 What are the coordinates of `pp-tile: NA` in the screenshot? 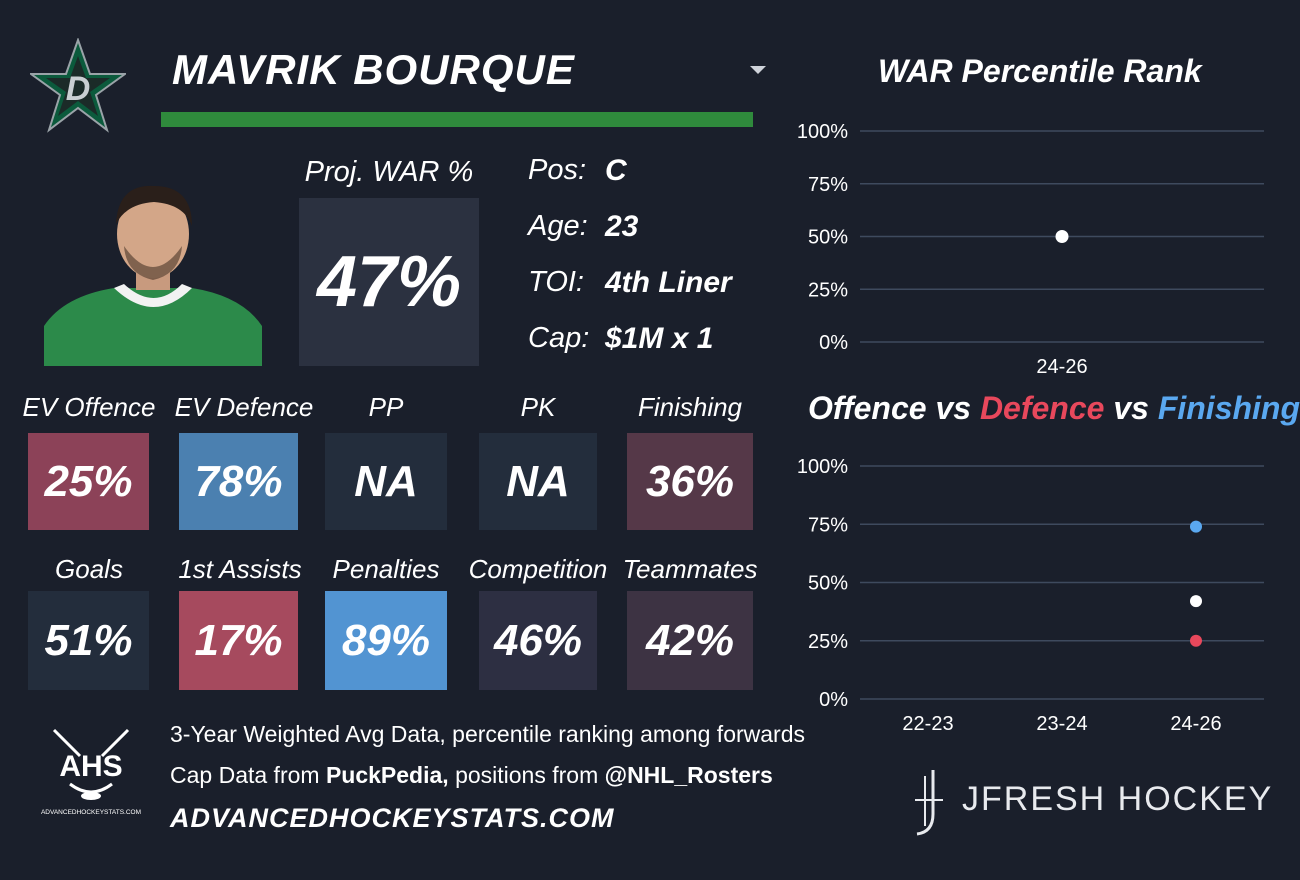 It's located at (386, 481).